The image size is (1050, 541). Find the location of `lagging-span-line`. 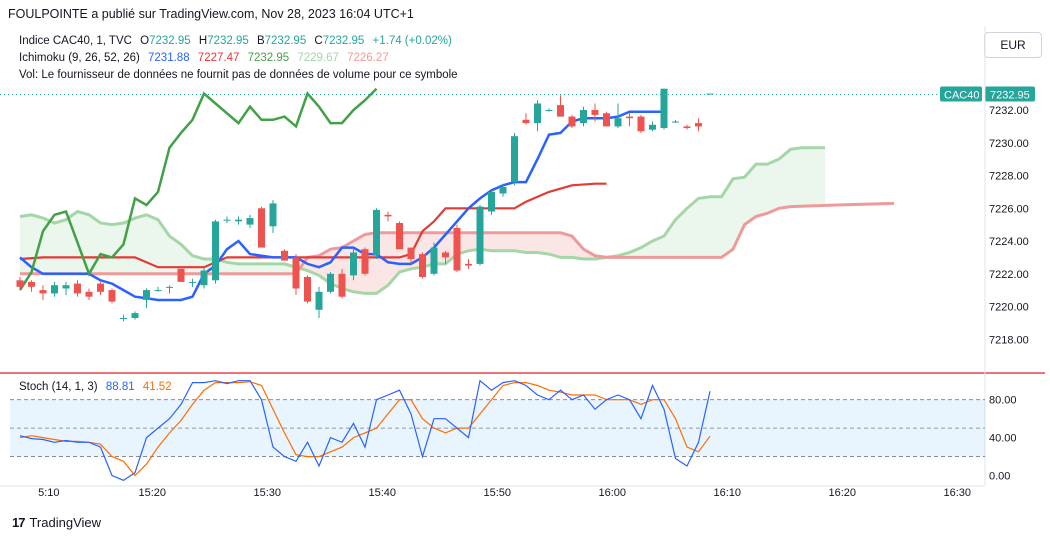

lagging-span-line is located at coordinates (198, 189).